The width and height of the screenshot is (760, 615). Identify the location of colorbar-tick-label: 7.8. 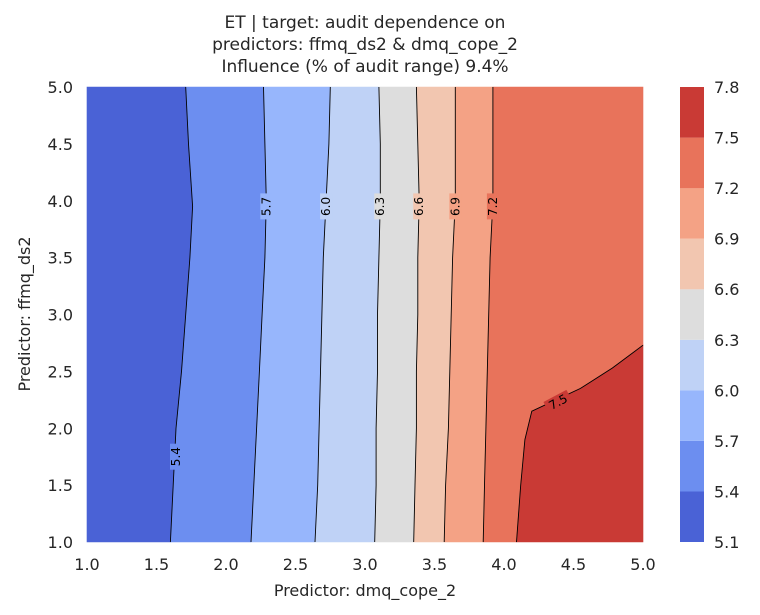
(726, 87).